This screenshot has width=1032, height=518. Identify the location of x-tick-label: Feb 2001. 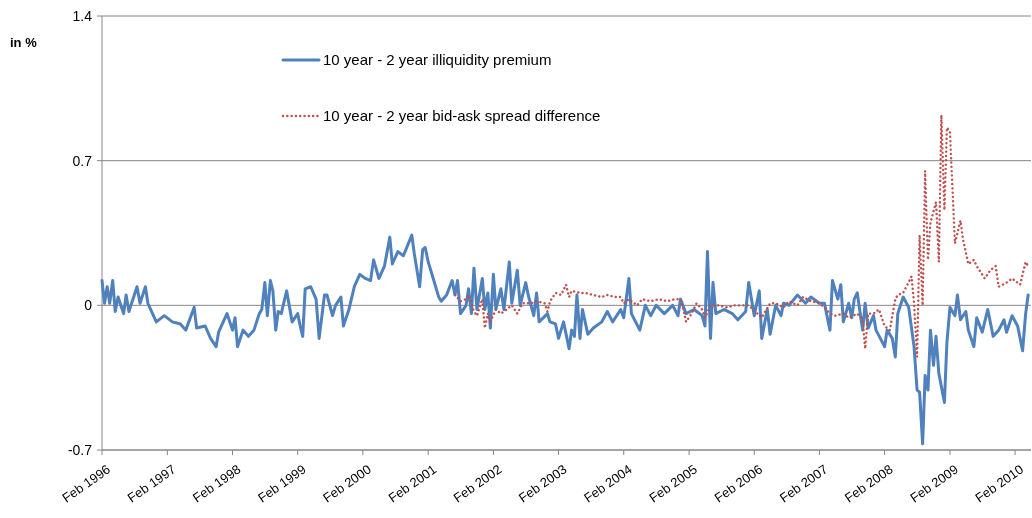
(412, 483).